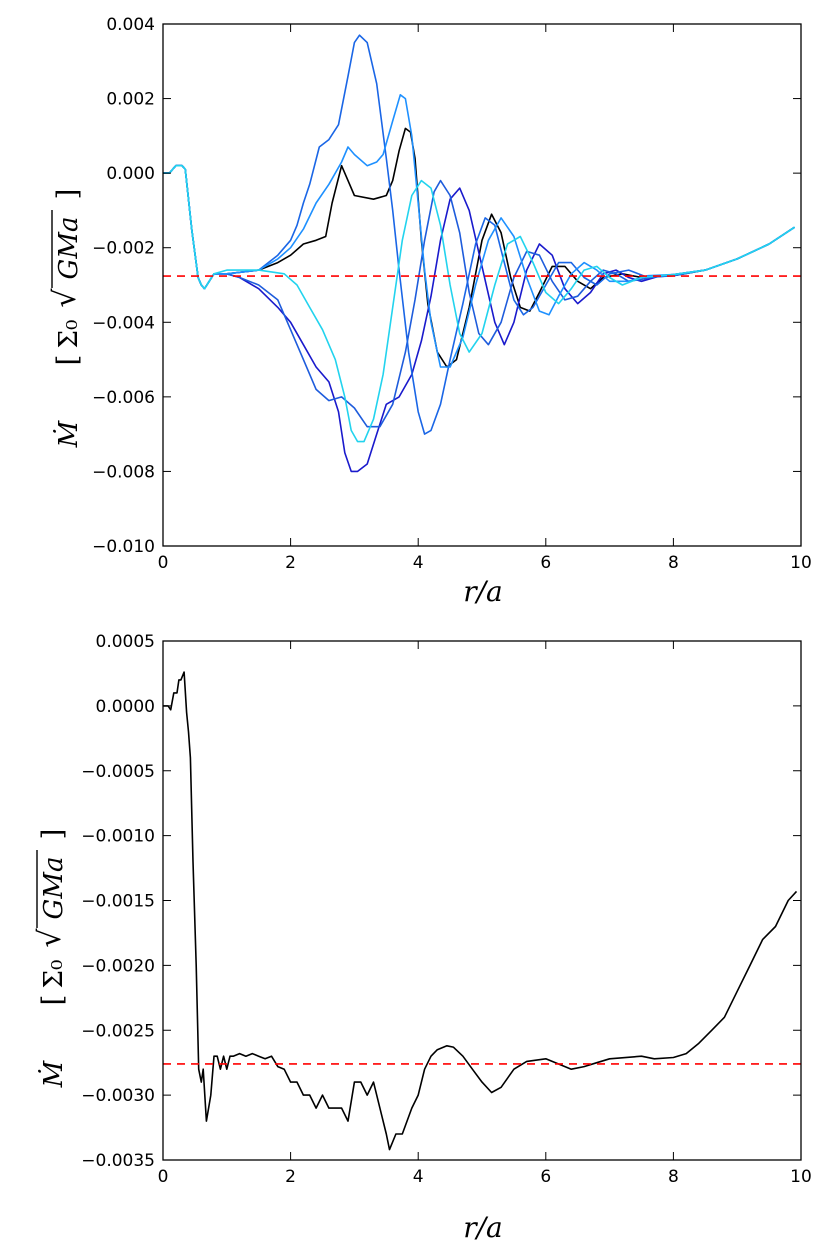 This screenshot has width=830, height=1246. What do you see at coordinates (118, 837) in the screenshot?
I see `y-tick-label: −0.0010` at bounding box center [118, 837].